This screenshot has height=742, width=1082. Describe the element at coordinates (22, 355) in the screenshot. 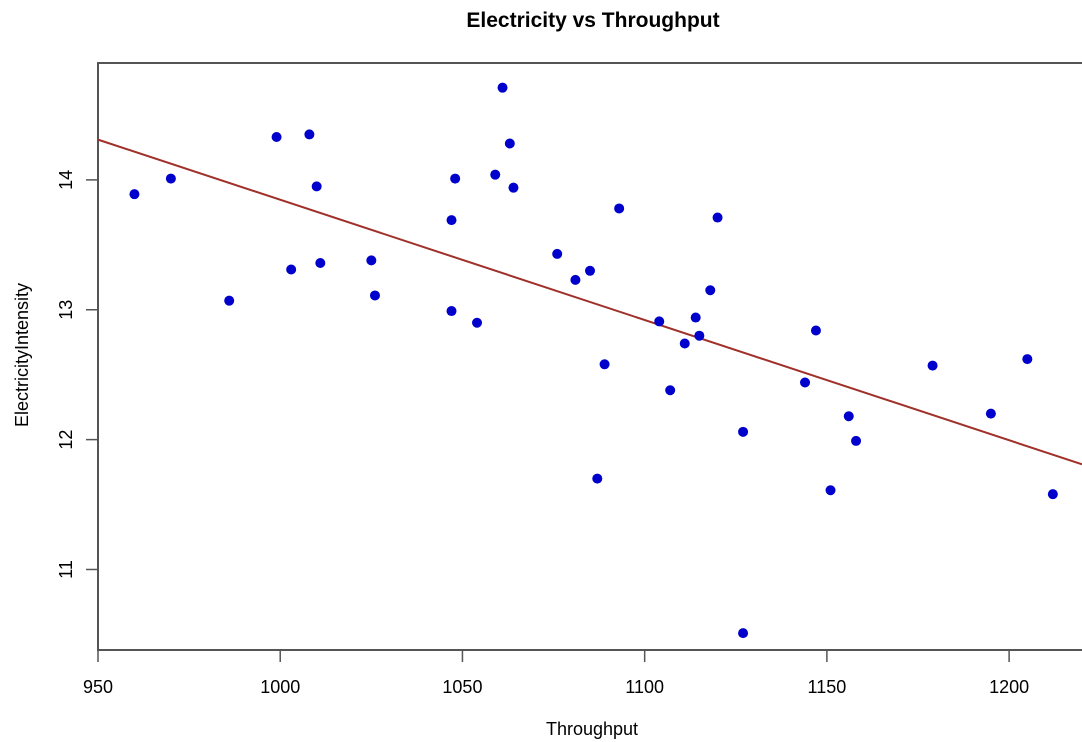

I see `y-axis-label: ElectricityIntensity` at that location.